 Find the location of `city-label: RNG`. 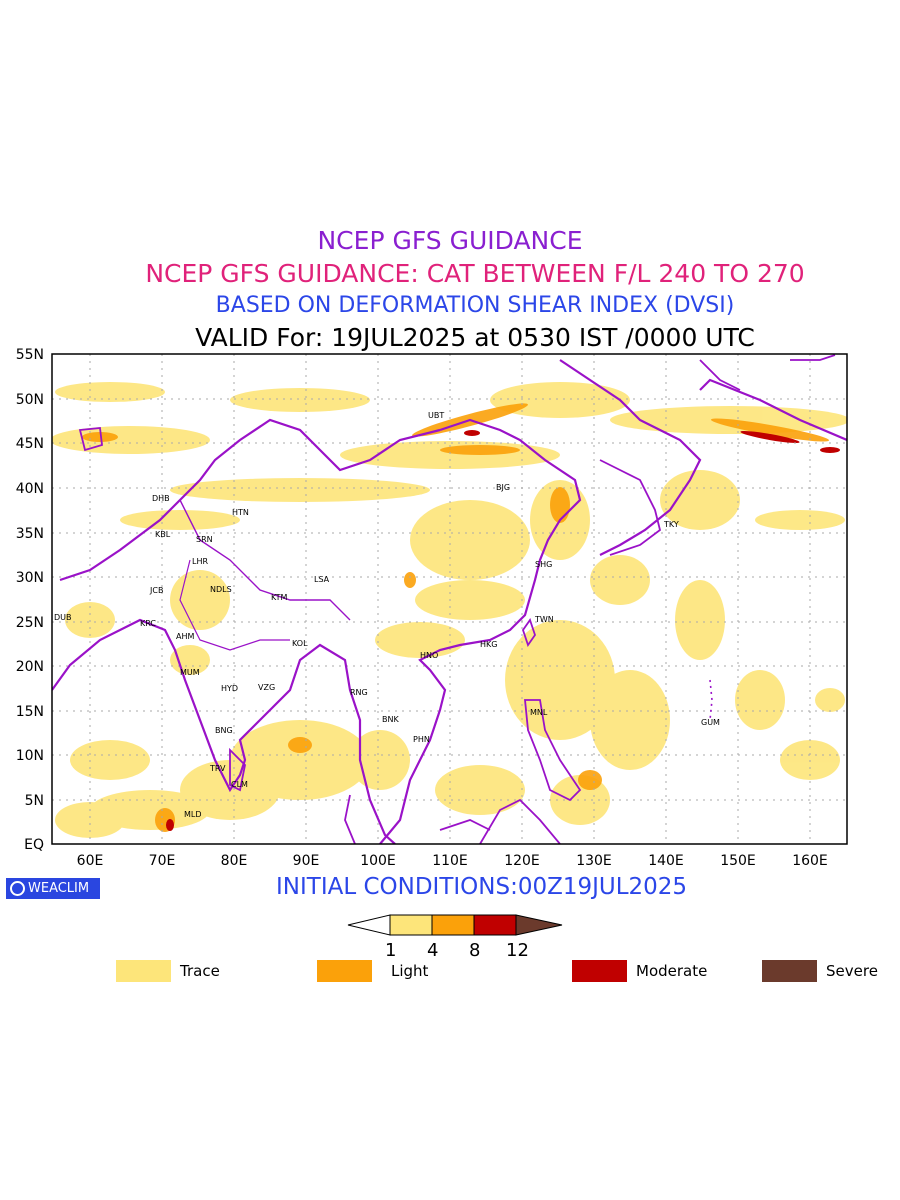

city-label: RNG is located at coordinates (359, 692).